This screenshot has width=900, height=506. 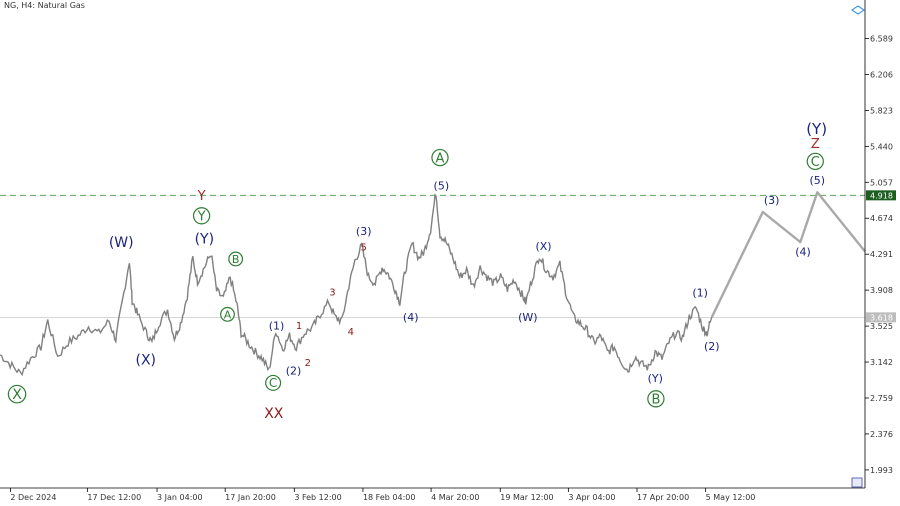 What do you see at coordinates (858, 10) in the screenshot?
I see `trade-icon` at bounding box center [858, 10].